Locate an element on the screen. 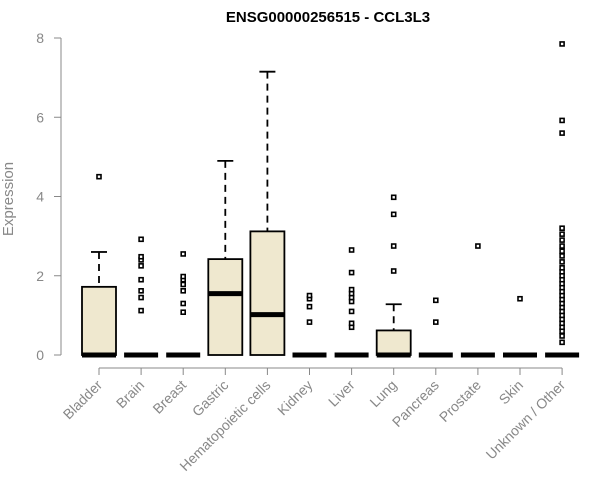 Image resolution: width=600 pixels, height=500 pixels. y-tick-label: 2 is located at coordinates (40, 276).